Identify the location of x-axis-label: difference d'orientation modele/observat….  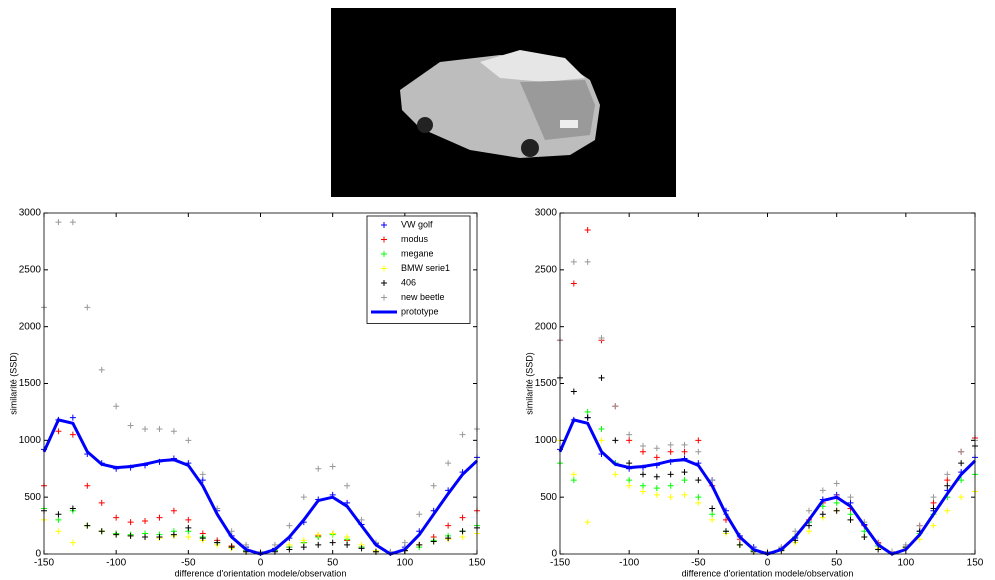
(261, 573).